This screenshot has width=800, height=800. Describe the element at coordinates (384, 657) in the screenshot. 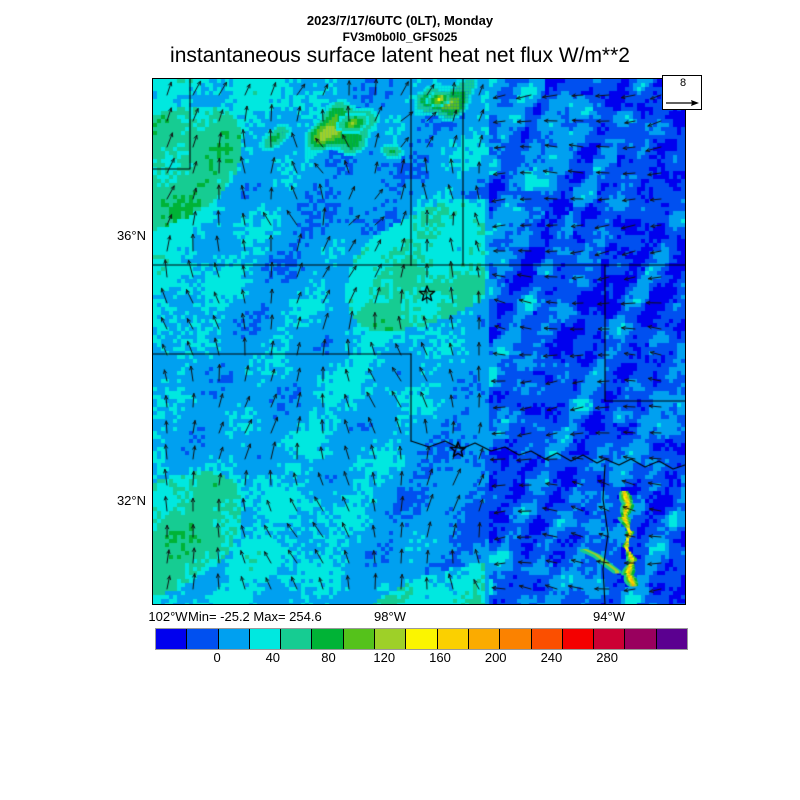

I see `colorbar-tick: 120` at that location.